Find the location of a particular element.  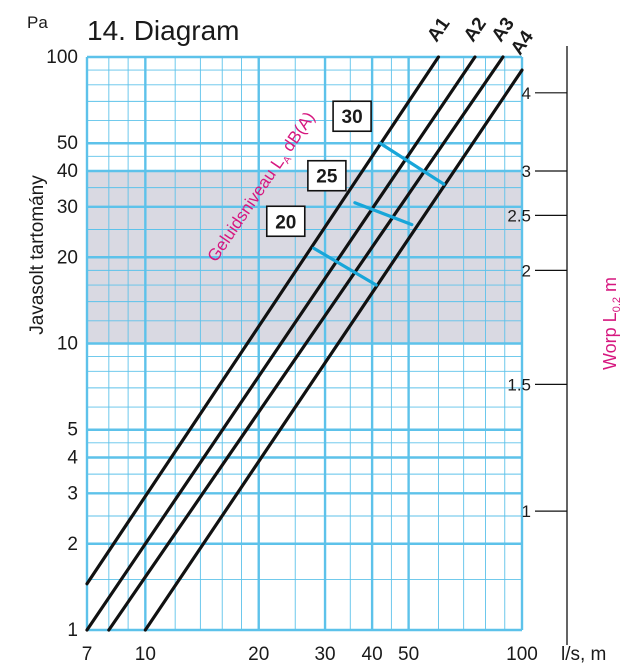

noise-level-value: 30 is located at coordinates (352, 117).